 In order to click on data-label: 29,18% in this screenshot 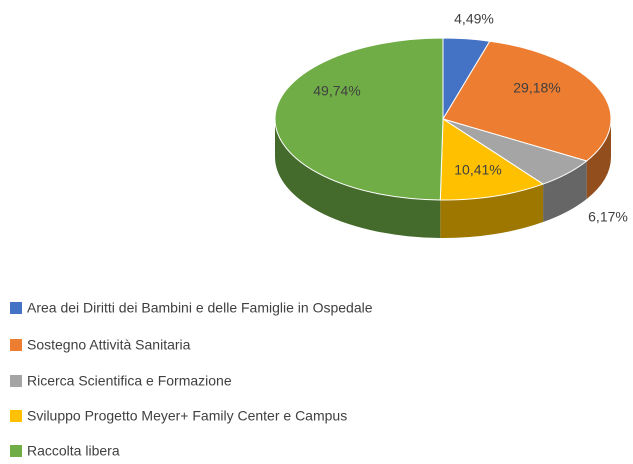, I will do `click(536, 88)`.